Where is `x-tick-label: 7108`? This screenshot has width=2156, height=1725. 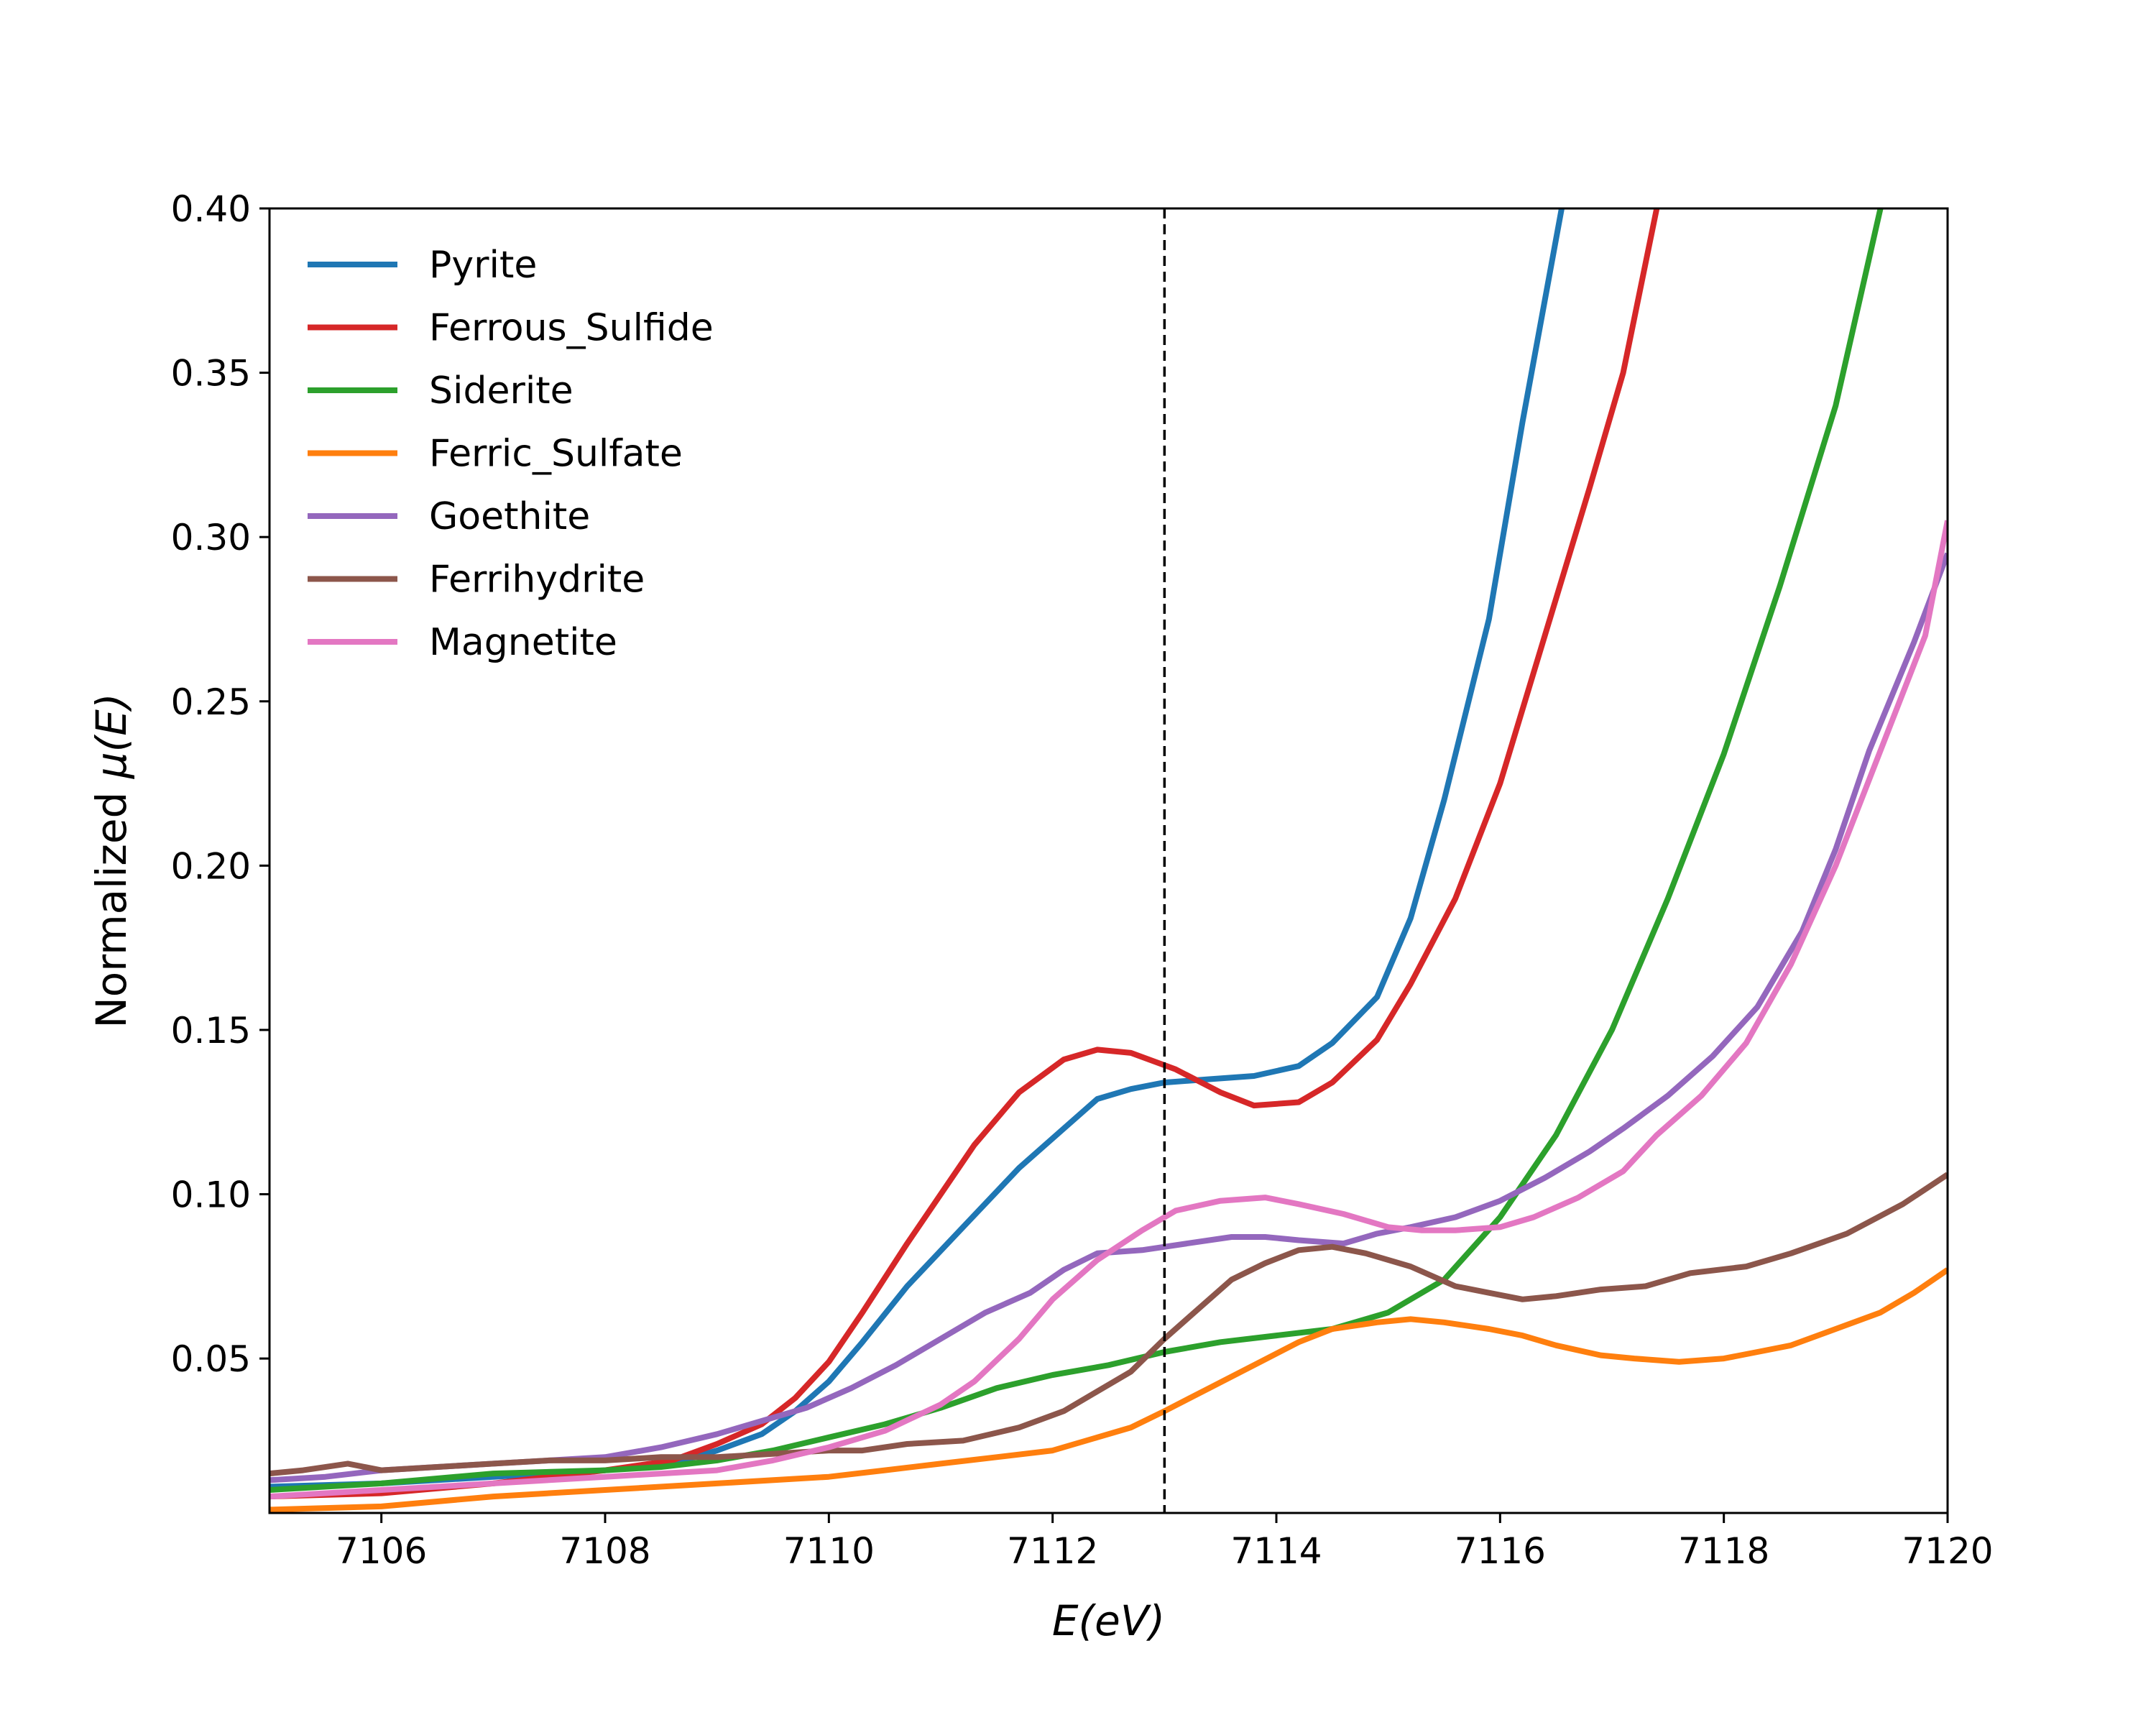 x-tick-label: 7108 is located at coordinates (605, 1551).